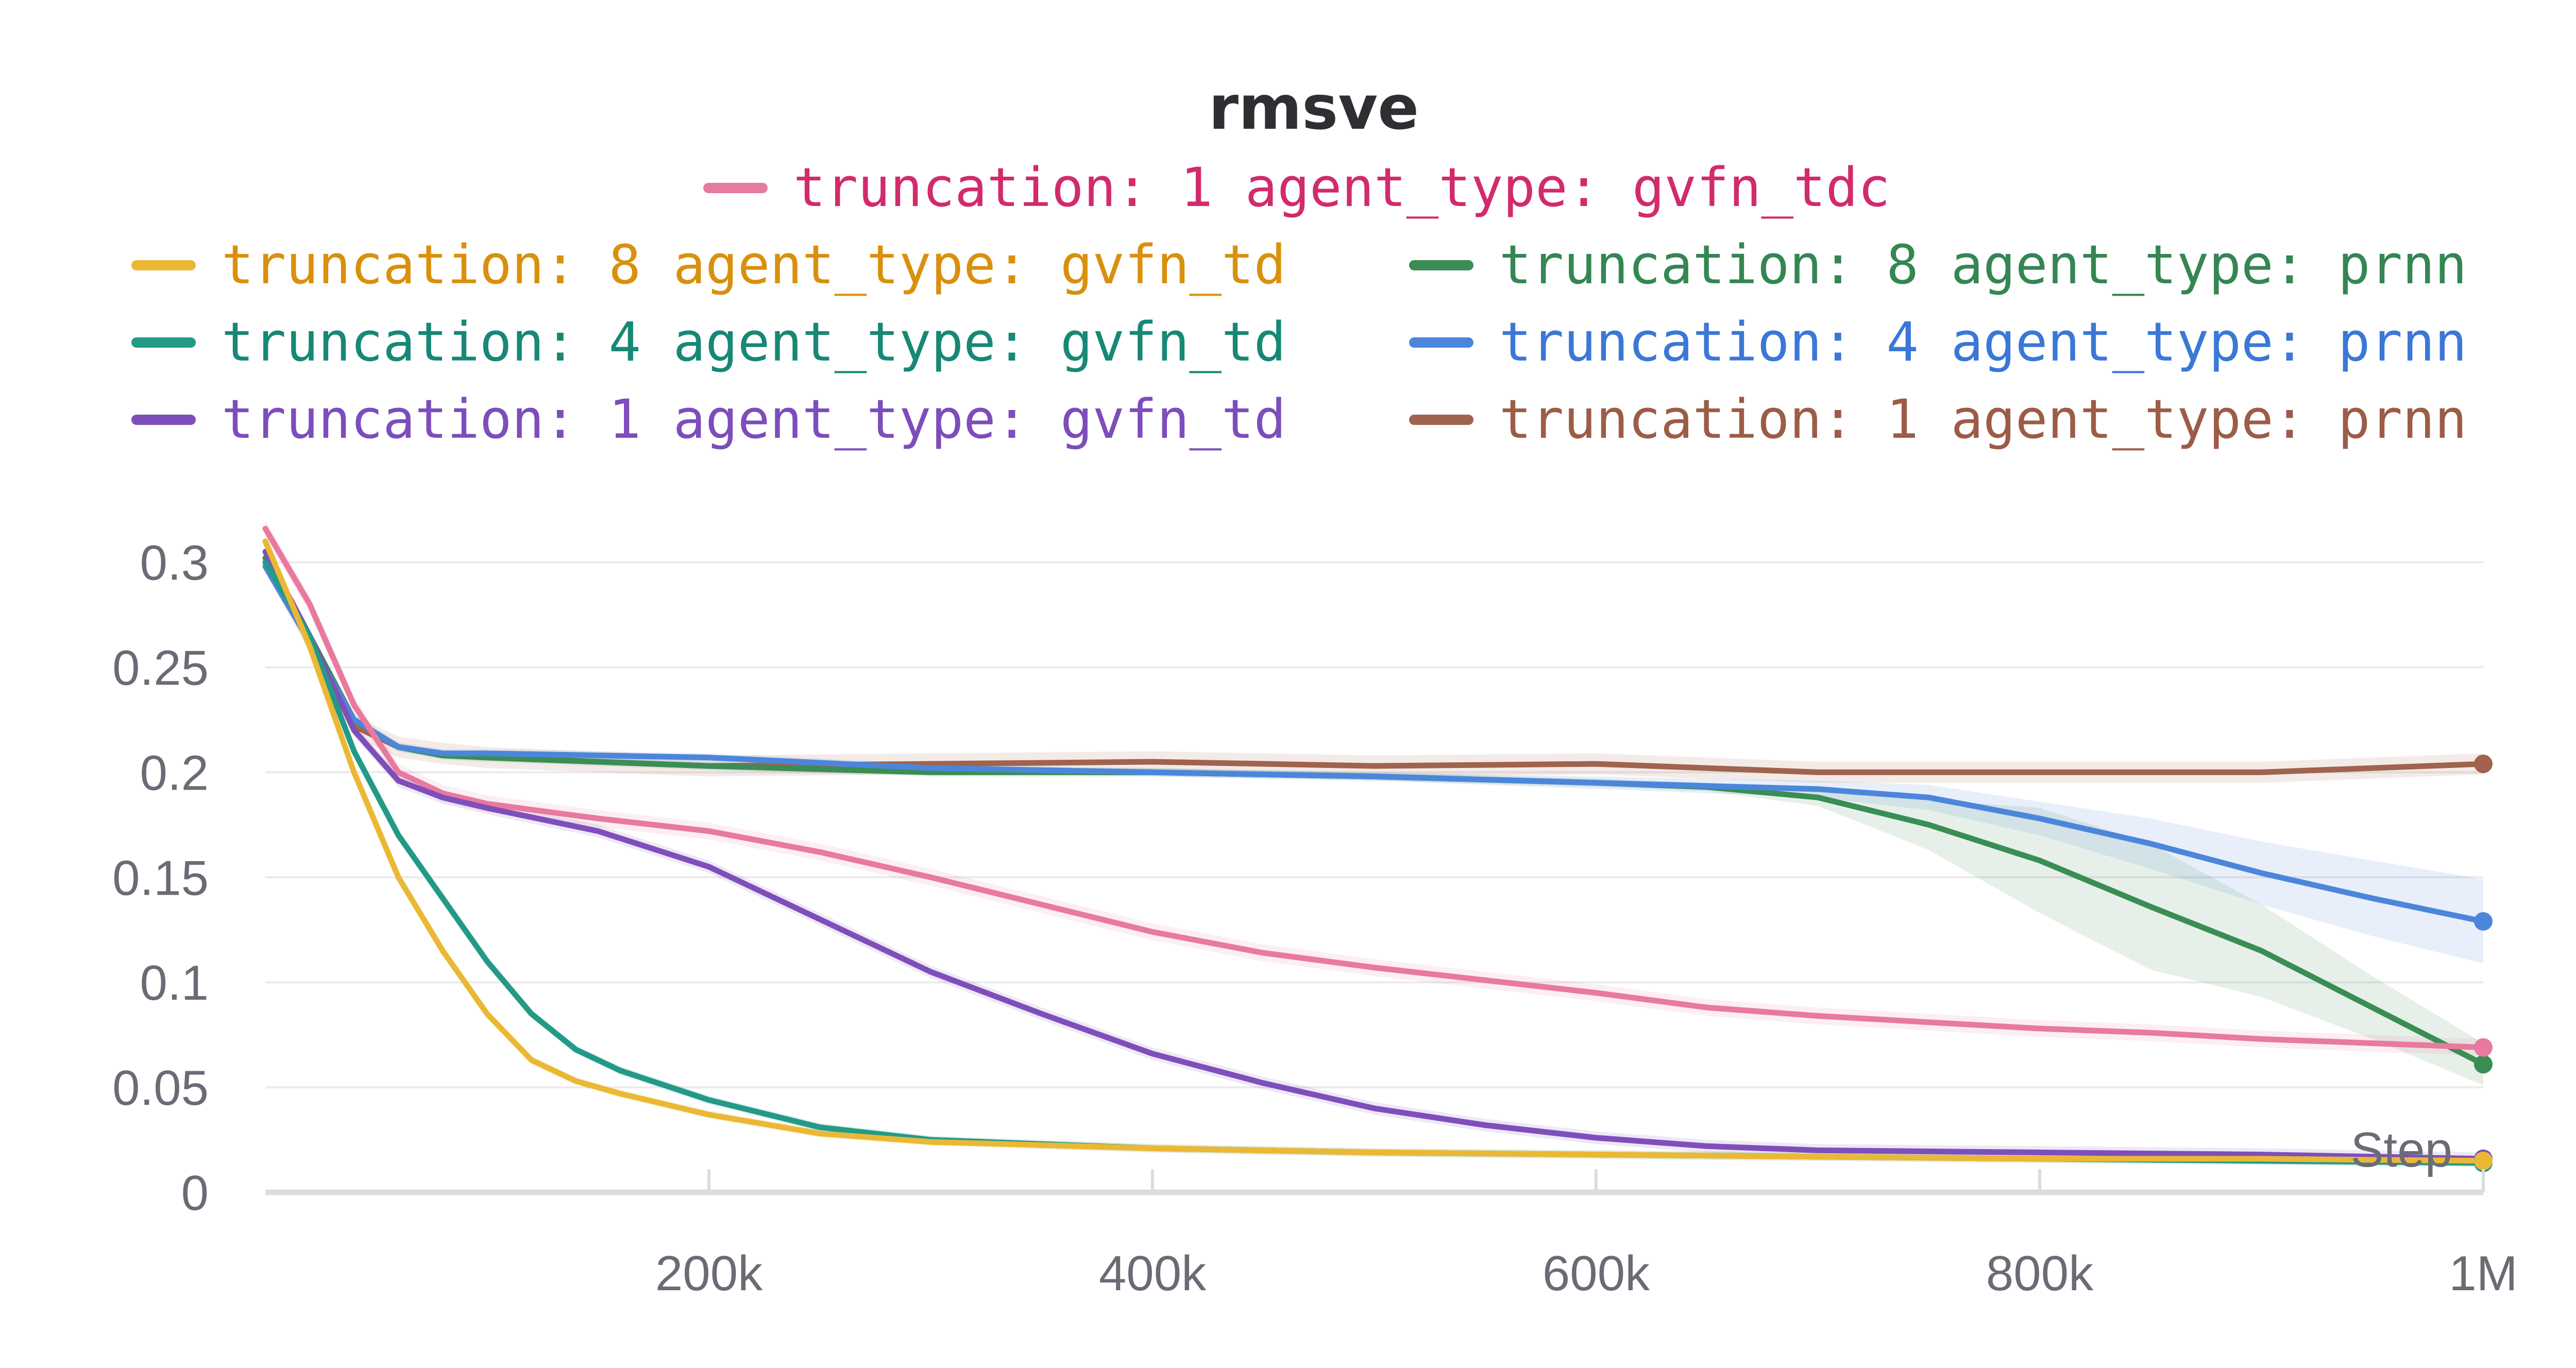 Image resolution: width=2576 pixels, height=1368 pixels. I want to click on legend-label: truncation: 4 agent_type: prnn, so click(1983, 342).